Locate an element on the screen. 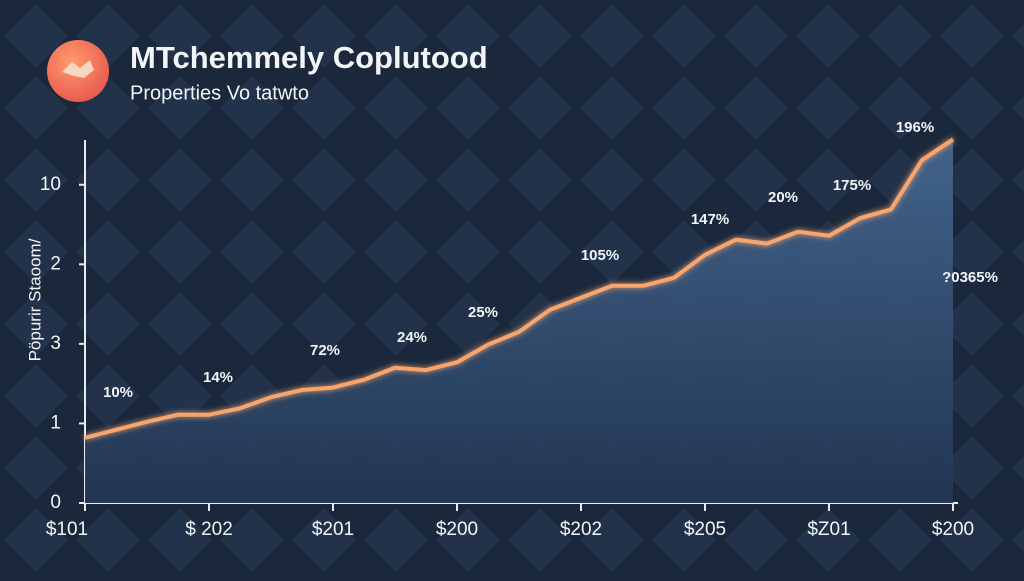  x-tick-label: $ 202 is located at coordinates (209, 529).